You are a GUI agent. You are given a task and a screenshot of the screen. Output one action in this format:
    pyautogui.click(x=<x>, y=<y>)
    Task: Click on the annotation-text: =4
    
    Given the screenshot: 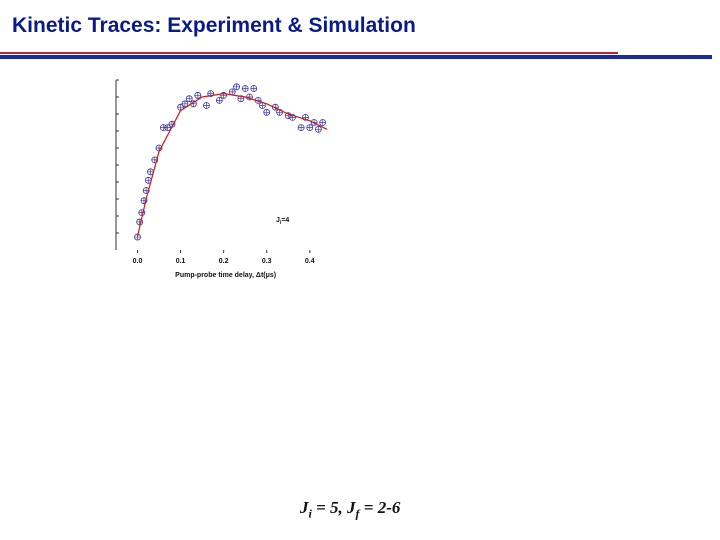 What is the action you would take?
    pyautogui.click(x=285, y=220)
    